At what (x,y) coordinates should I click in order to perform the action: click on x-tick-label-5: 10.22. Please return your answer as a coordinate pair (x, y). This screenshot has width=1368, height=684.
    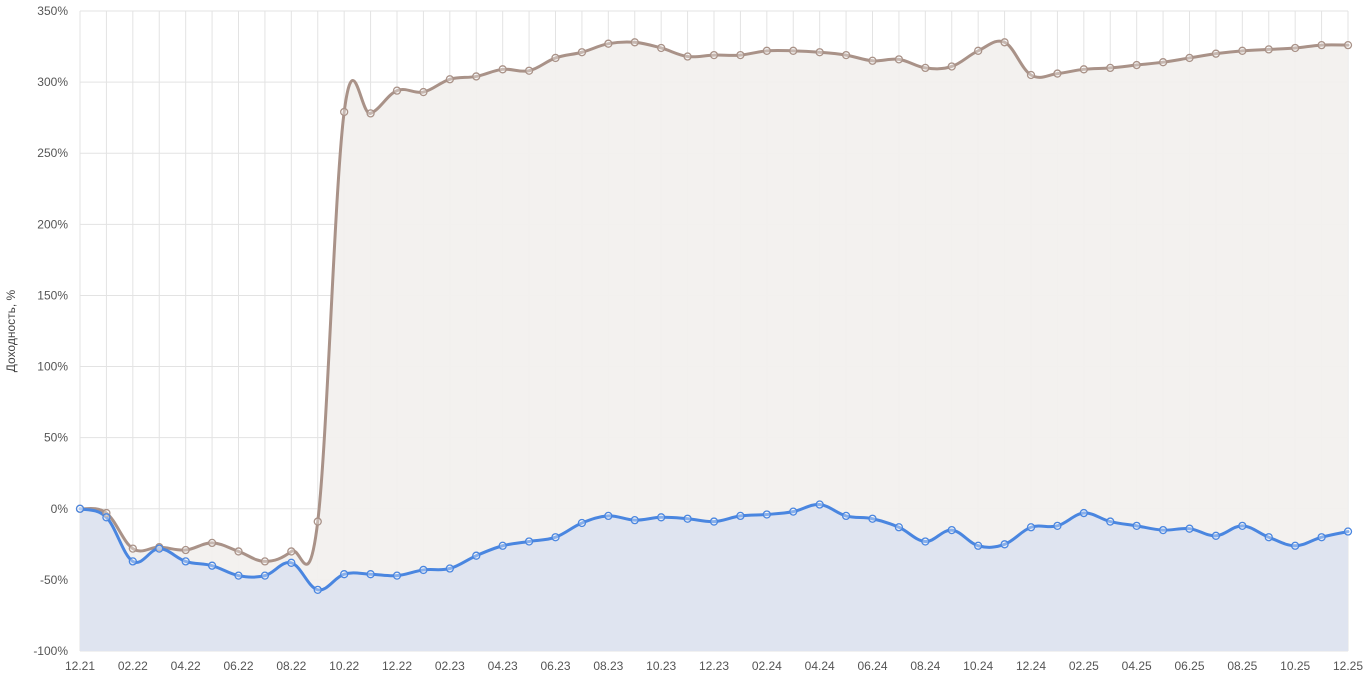
    Looking at the image, I should click on (344, 666).